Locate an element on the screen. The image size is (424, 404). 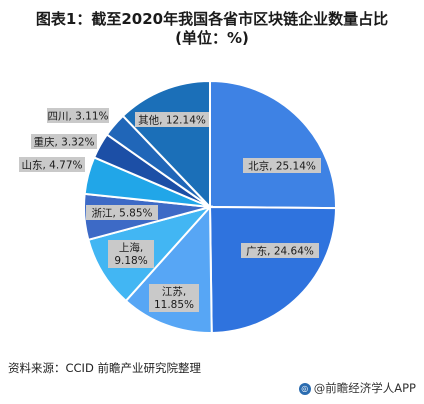
slice-label-text: 江苏, 11.85% is located at coordinates (174, 298).